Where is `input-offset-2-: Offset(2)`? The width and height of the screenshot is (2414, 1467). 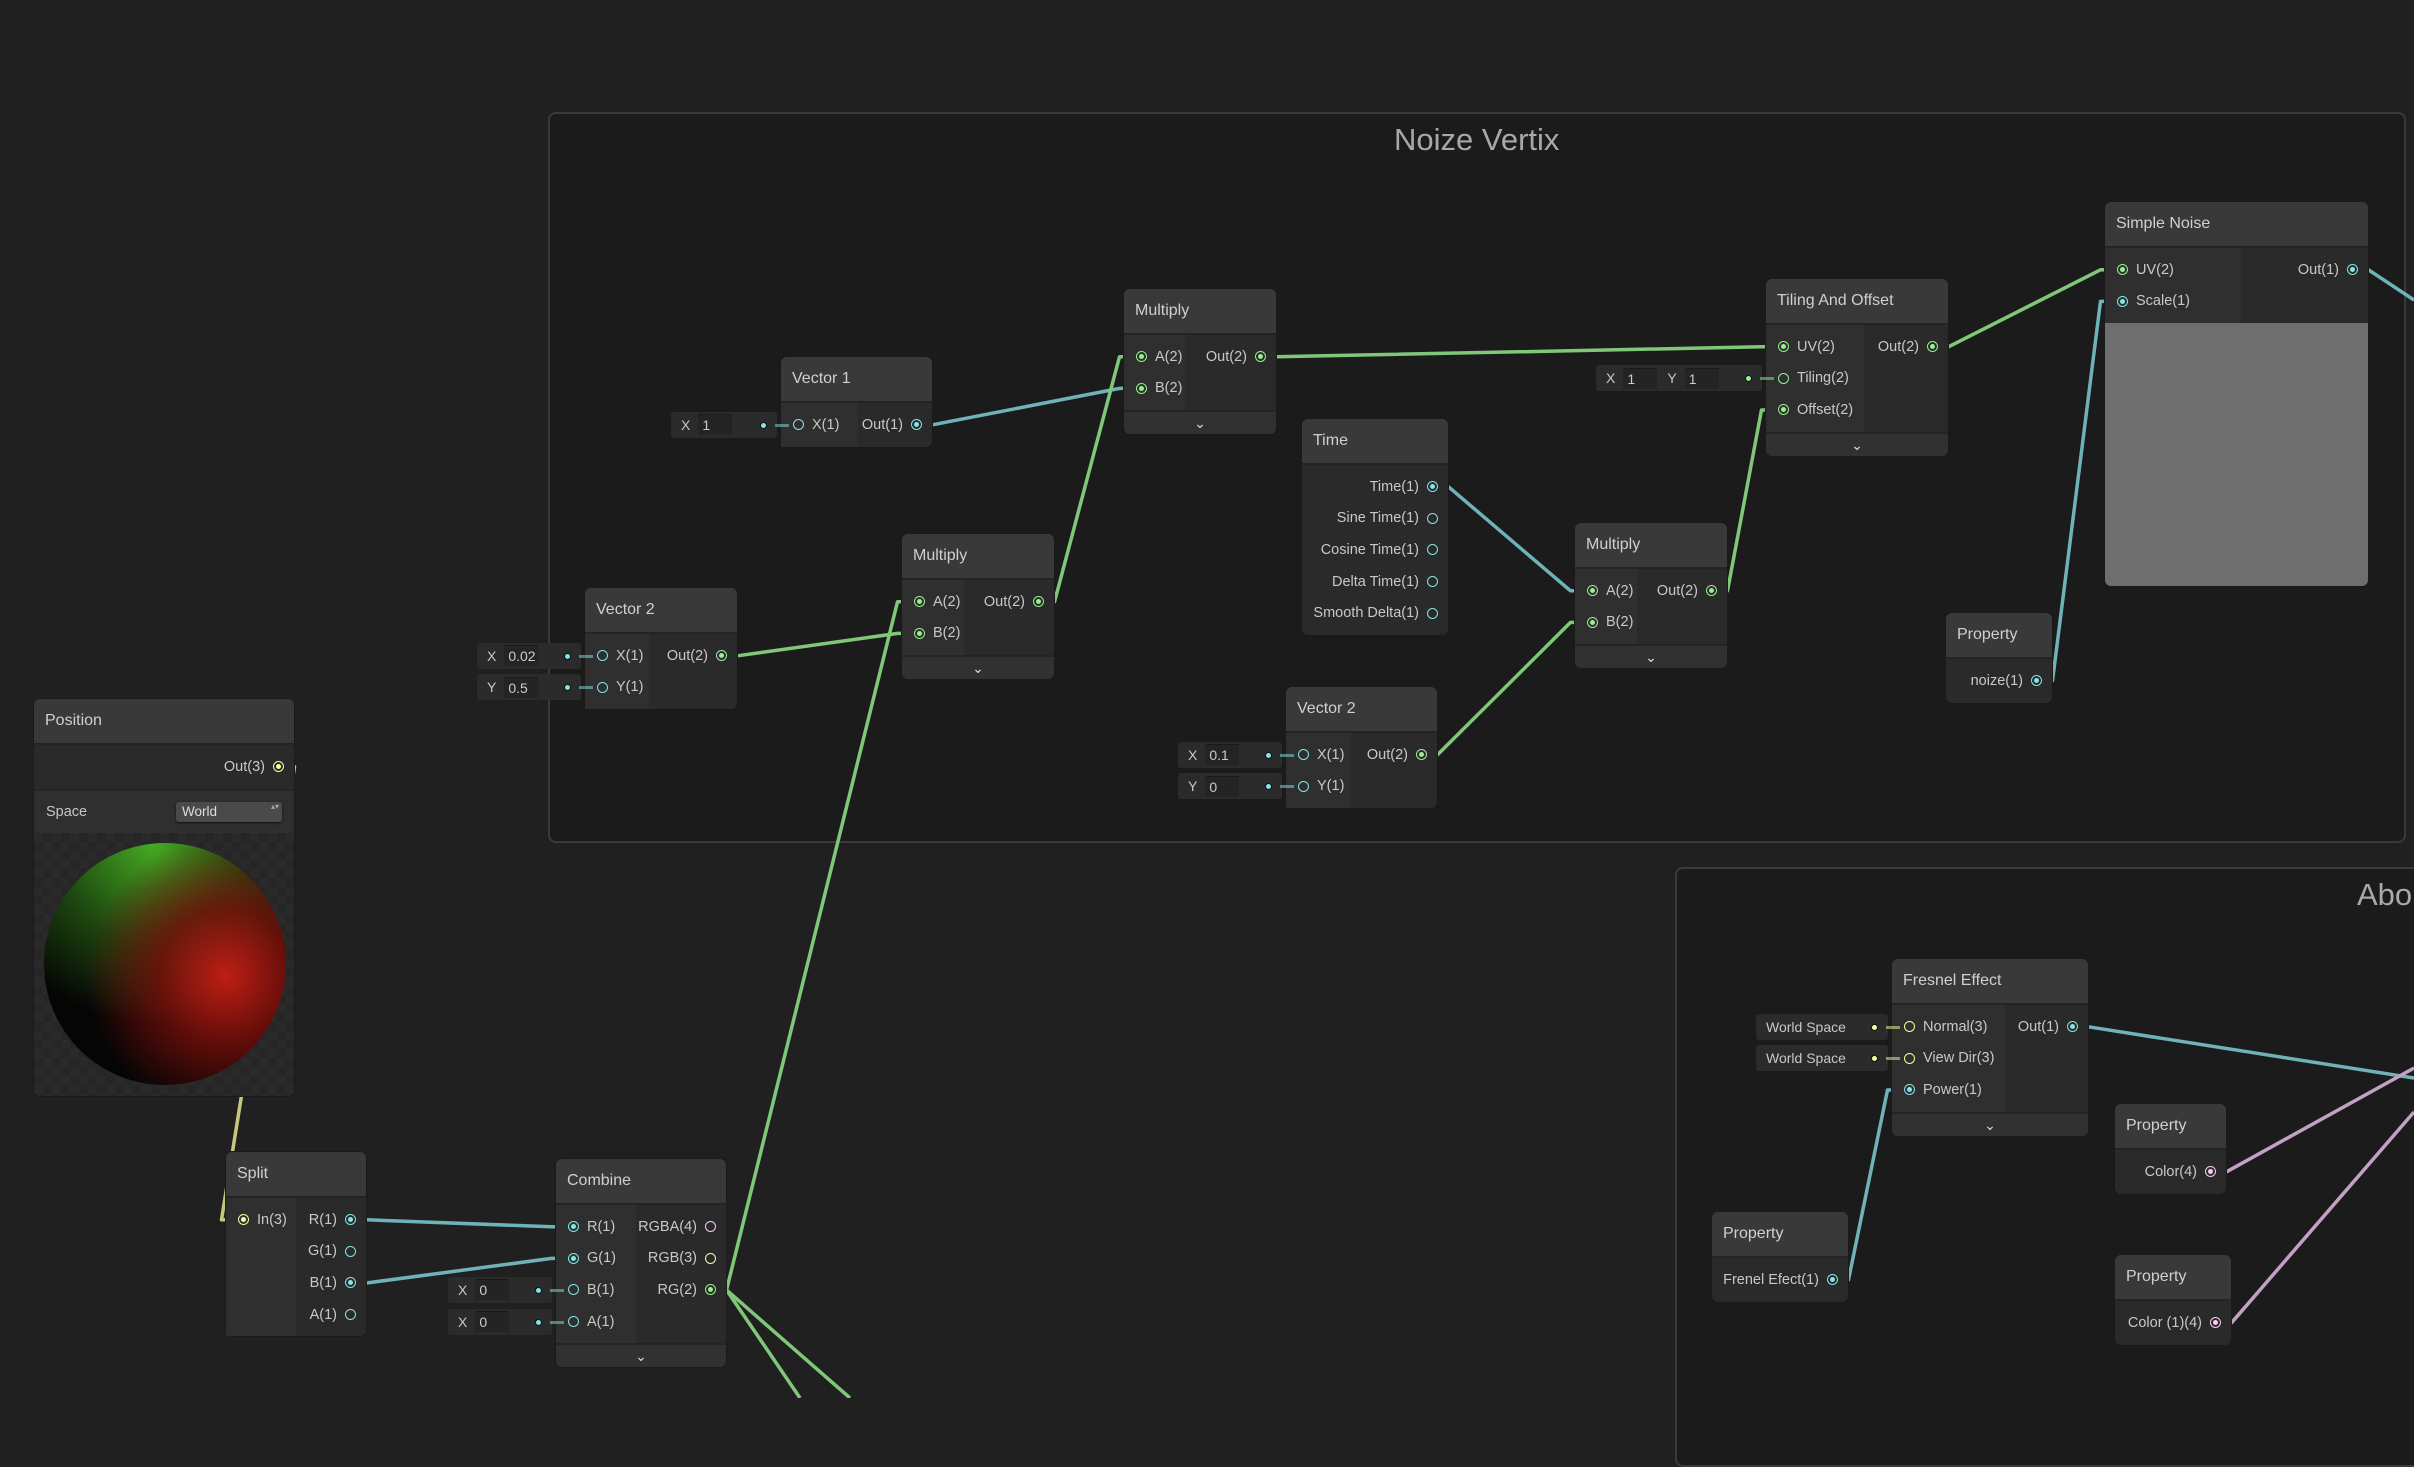 input-offset-2-: Offset(2) is located at coordinates (1815, 410).